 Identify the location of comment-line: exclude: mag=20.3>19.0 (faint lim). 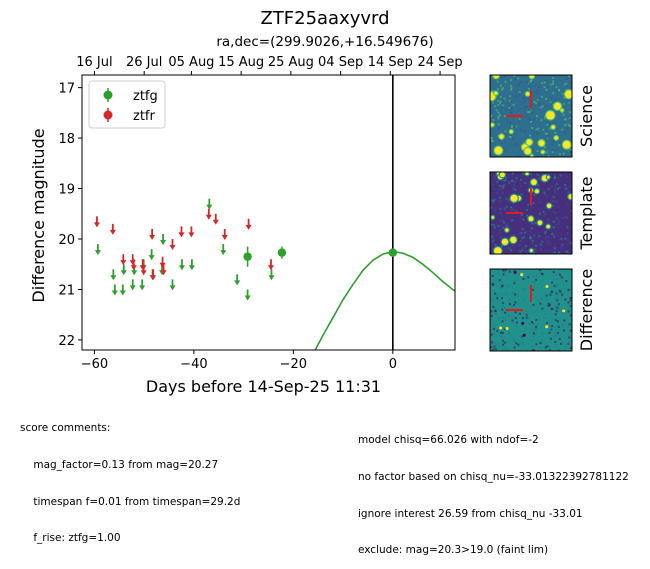
(453, 550).